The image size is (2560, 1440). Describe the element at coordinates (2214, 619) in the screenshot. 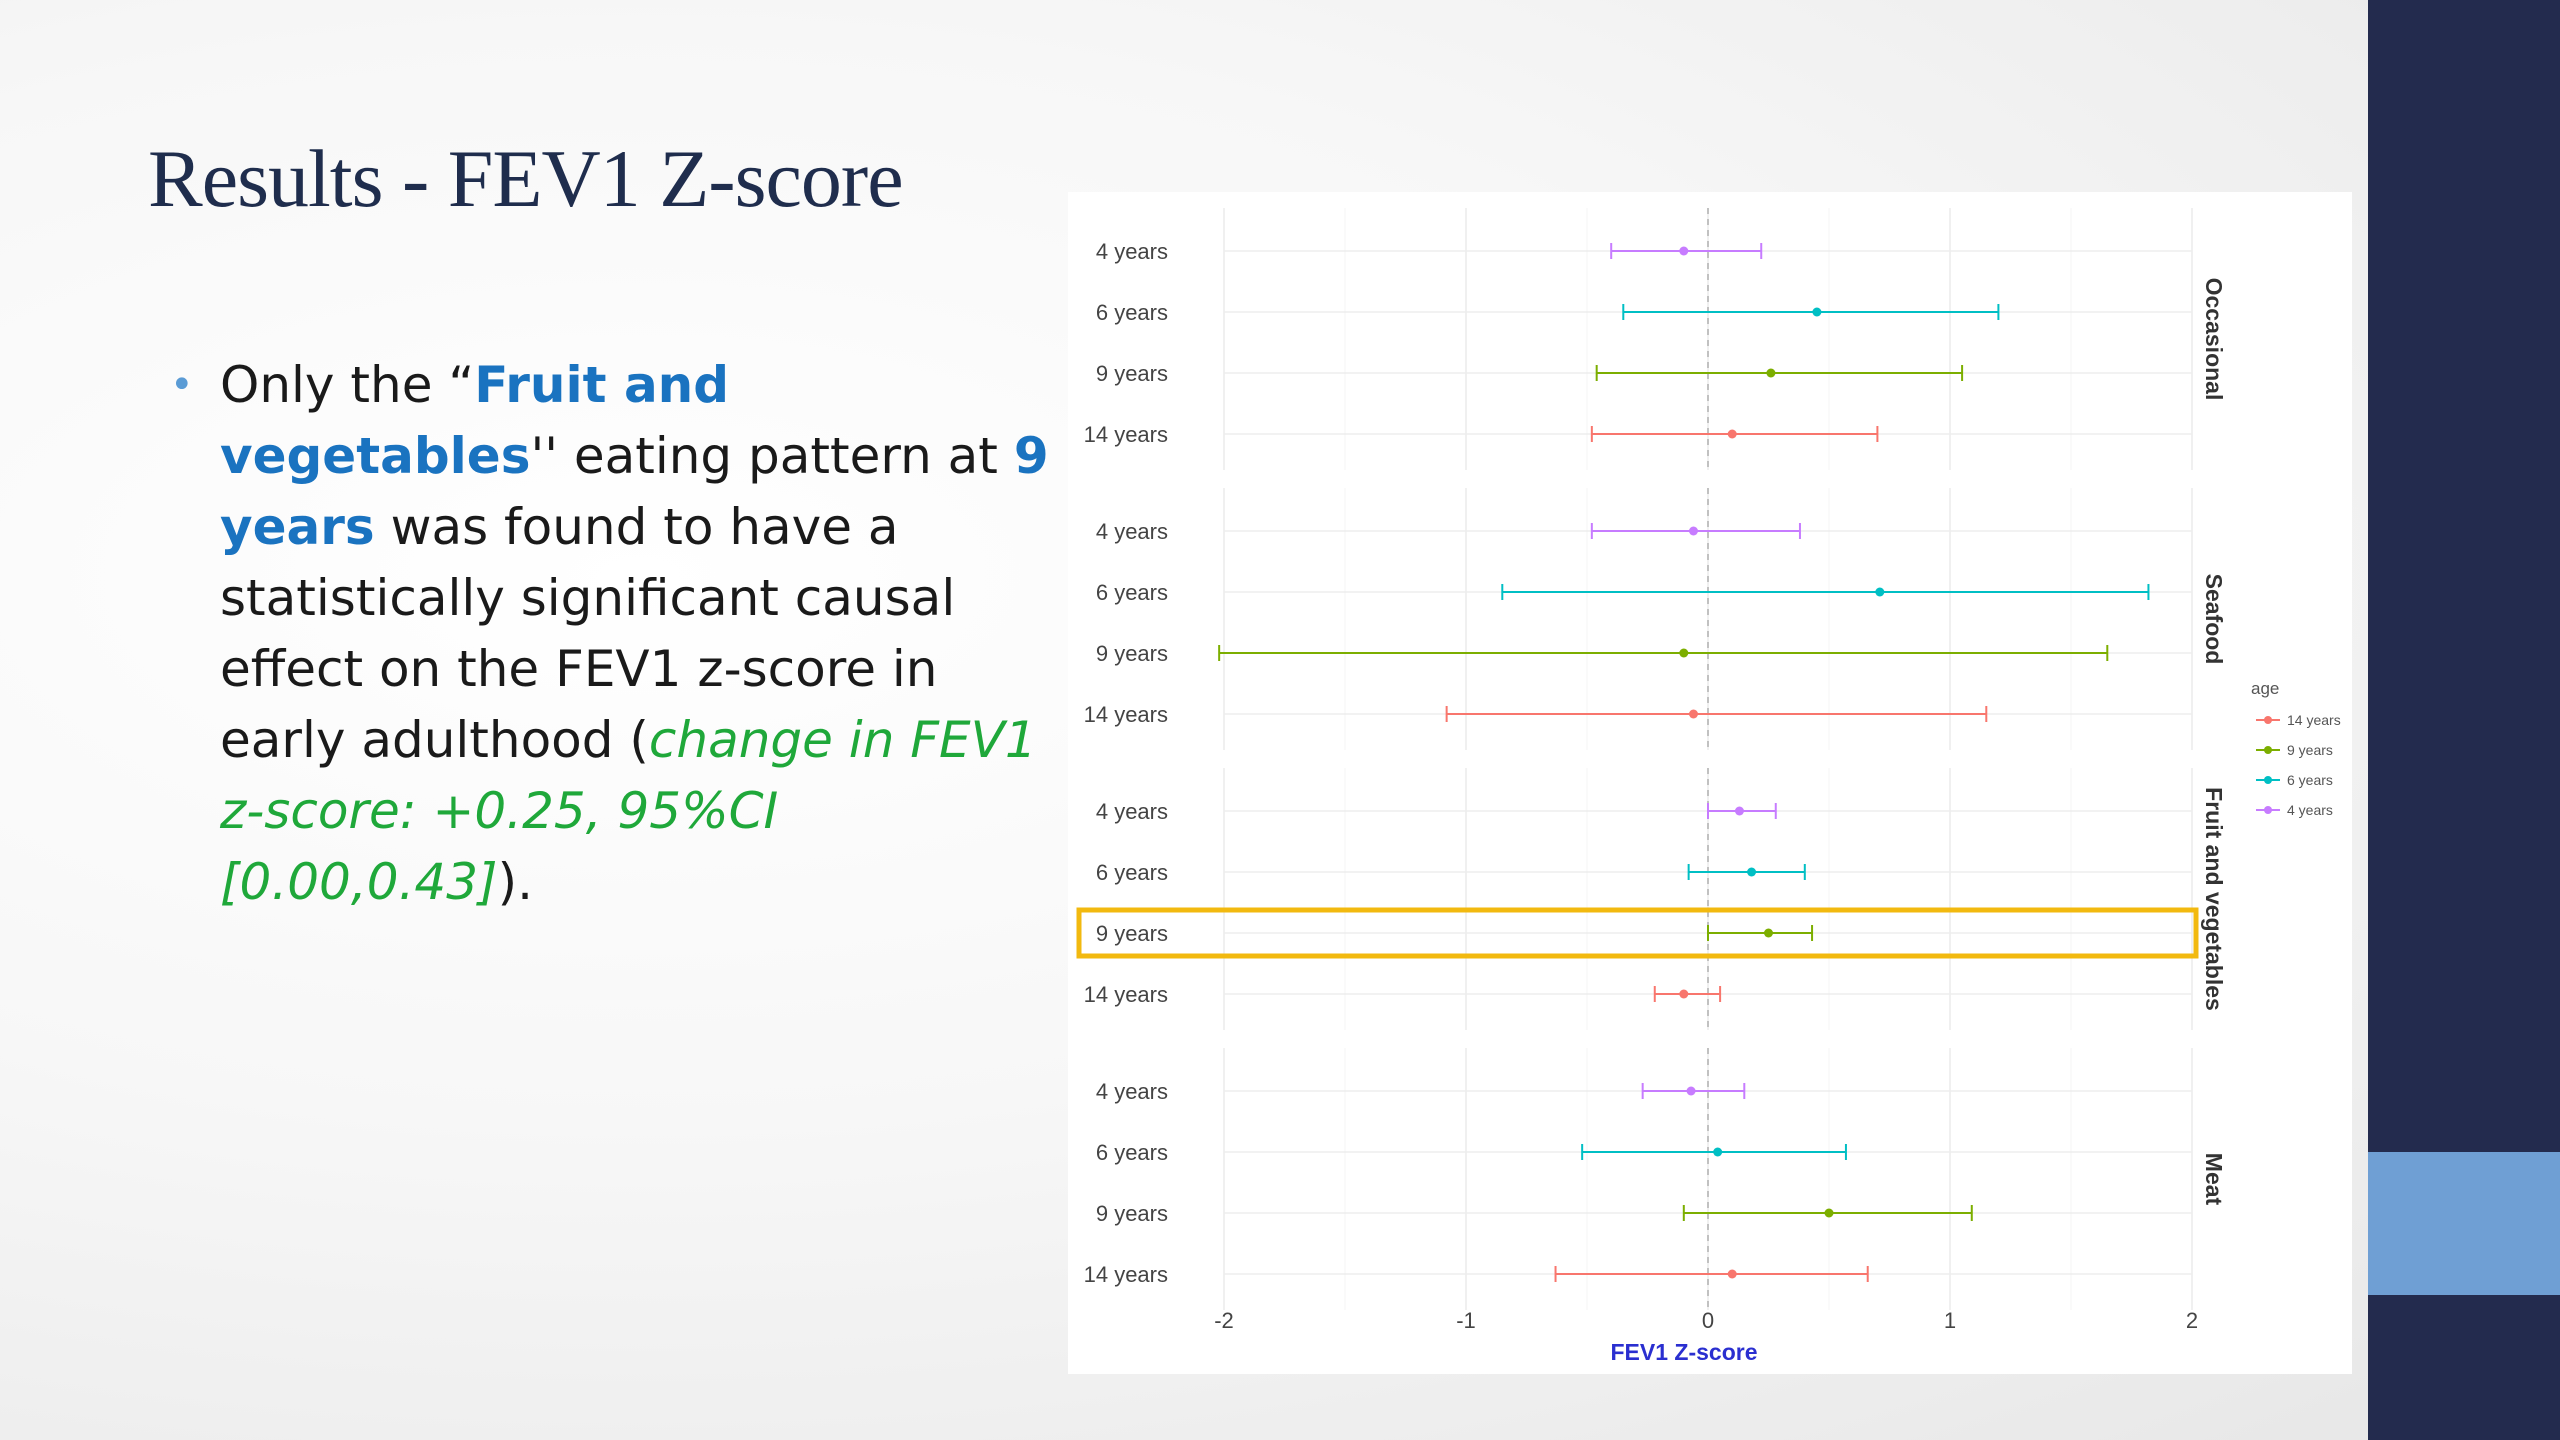

I see `panel-label: Seafood` at that location.